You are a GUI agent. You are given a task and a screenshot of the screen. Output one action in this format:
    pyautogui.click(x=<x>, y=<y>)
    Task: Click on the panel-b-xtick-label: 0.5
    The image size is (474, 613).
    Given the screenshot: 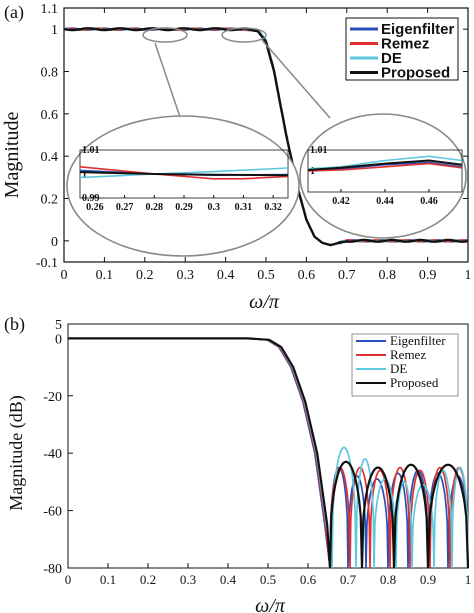 What is the action you would take?
    pyautogui.click(x=268, y=579)
    